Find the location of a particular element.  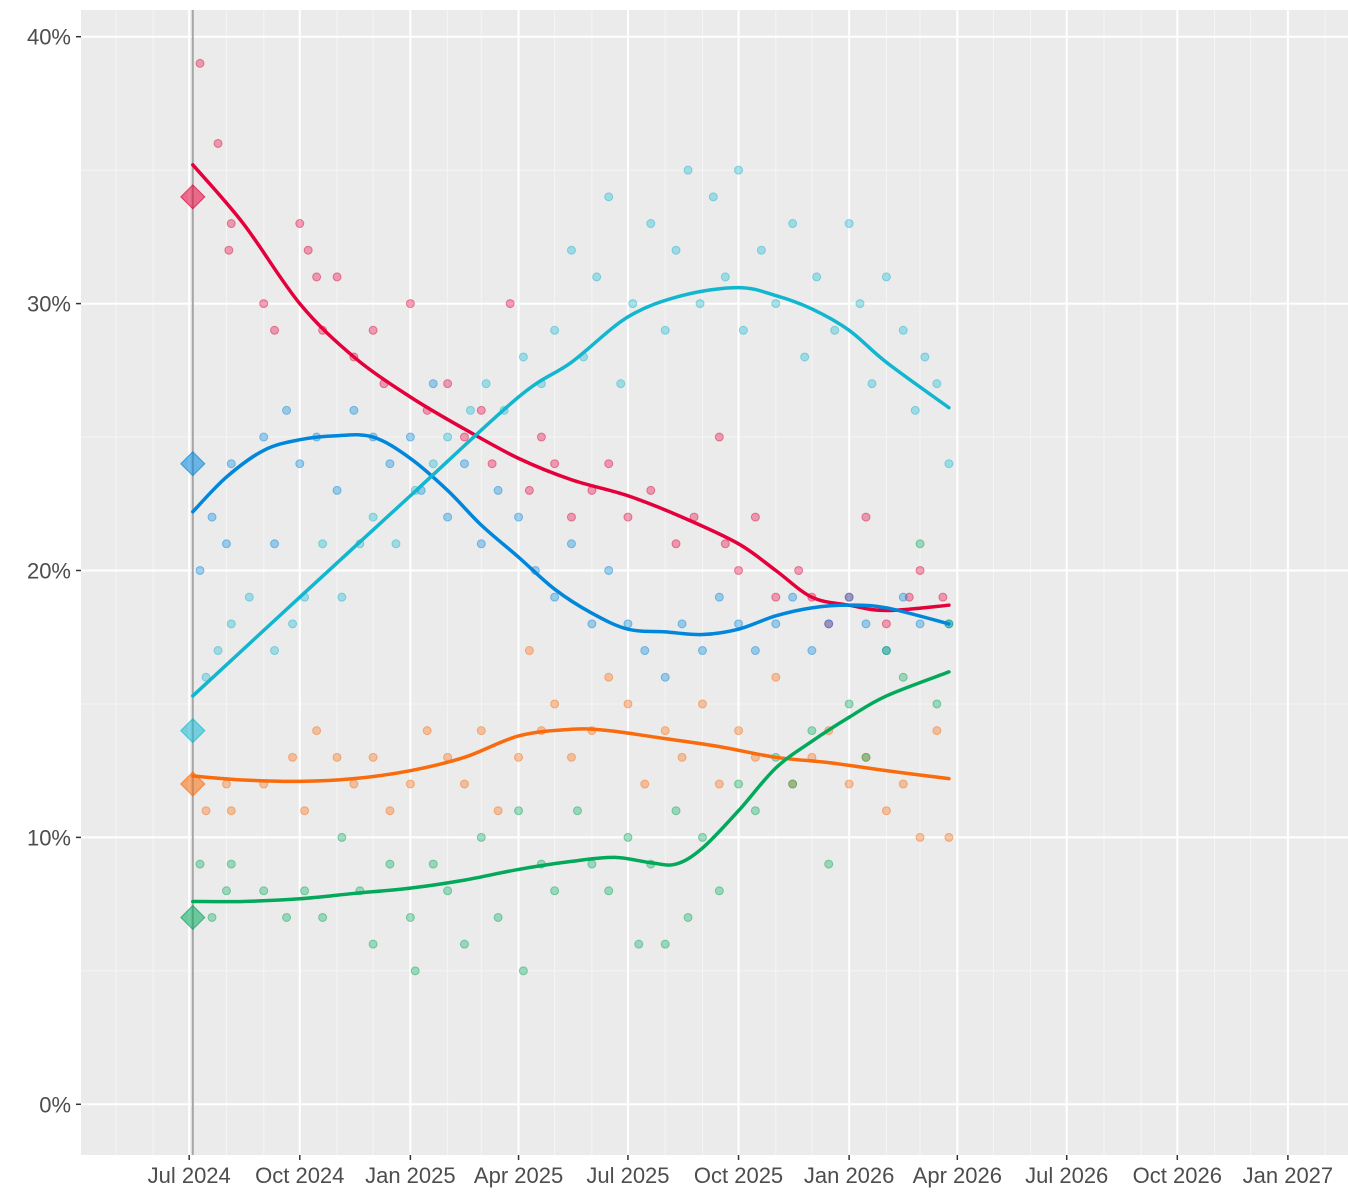

y-tick-label: 40% is located at coordinates (49, 37).